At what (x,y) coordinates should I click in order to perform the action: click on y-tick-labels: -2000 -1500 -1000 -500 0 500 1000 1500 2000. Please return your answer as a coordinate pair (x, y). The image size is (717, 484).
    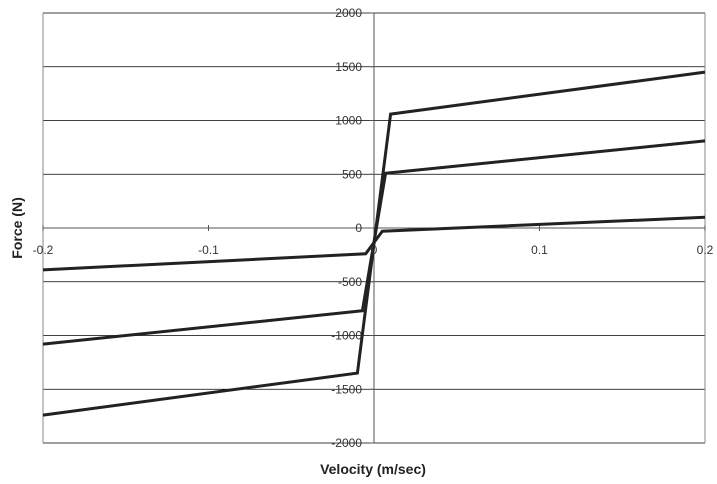
    Looking at the image, I should click on (346, 228).